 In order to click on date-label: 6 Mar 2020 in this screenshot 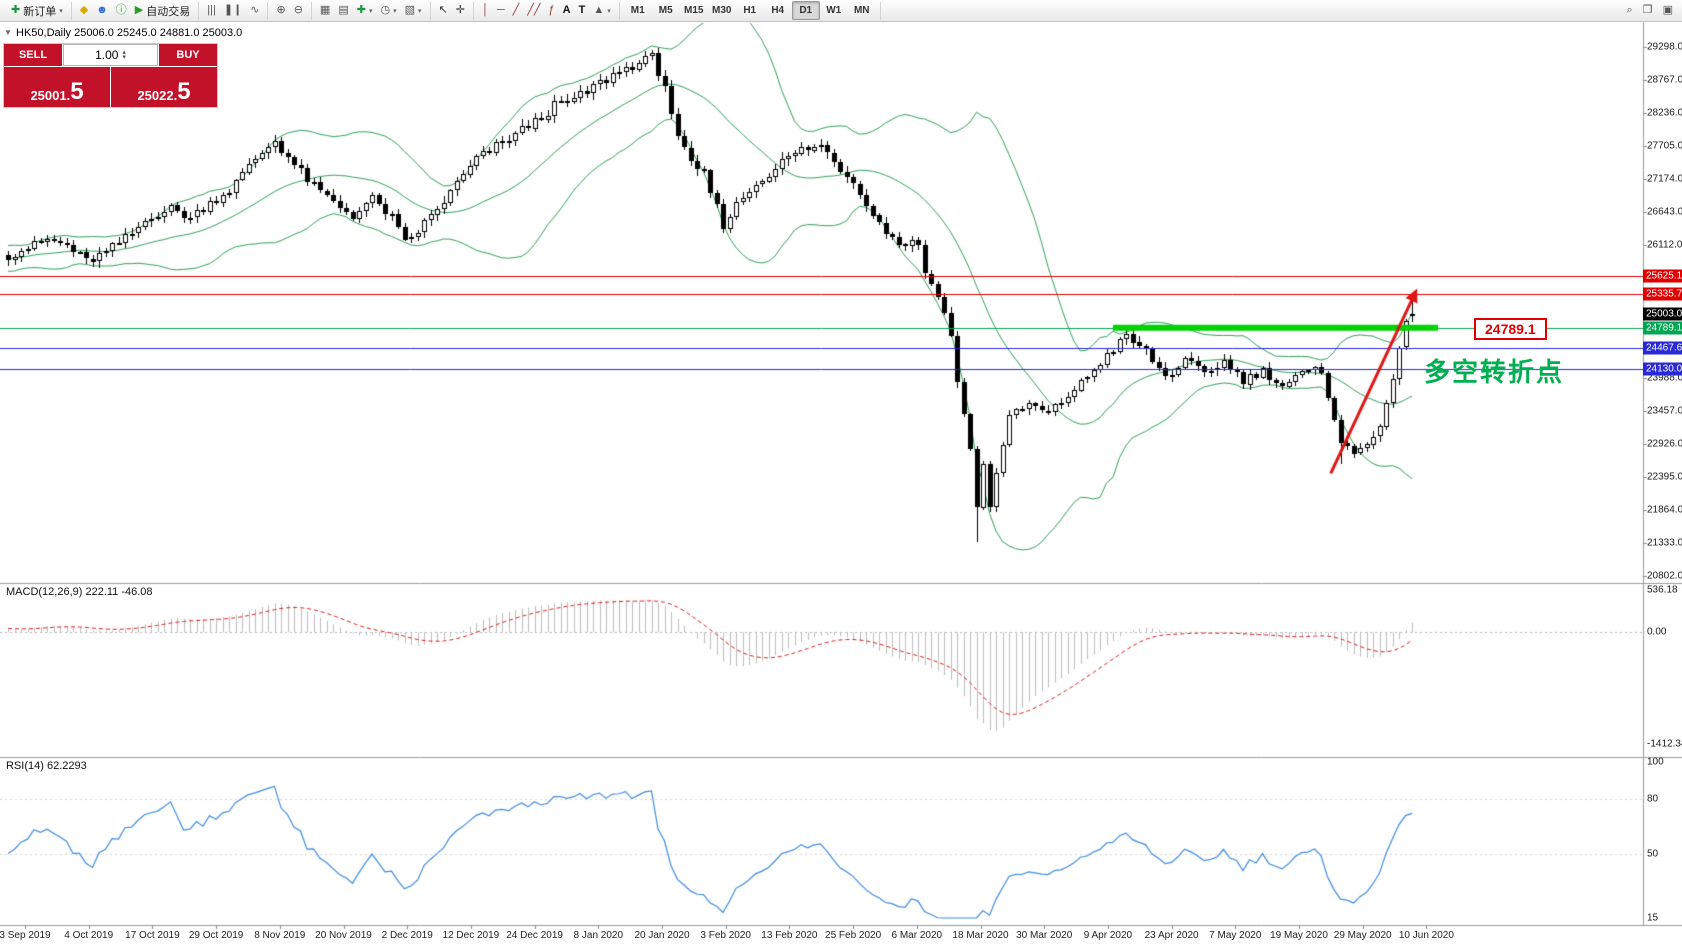, I will do `click(917, 935)`.